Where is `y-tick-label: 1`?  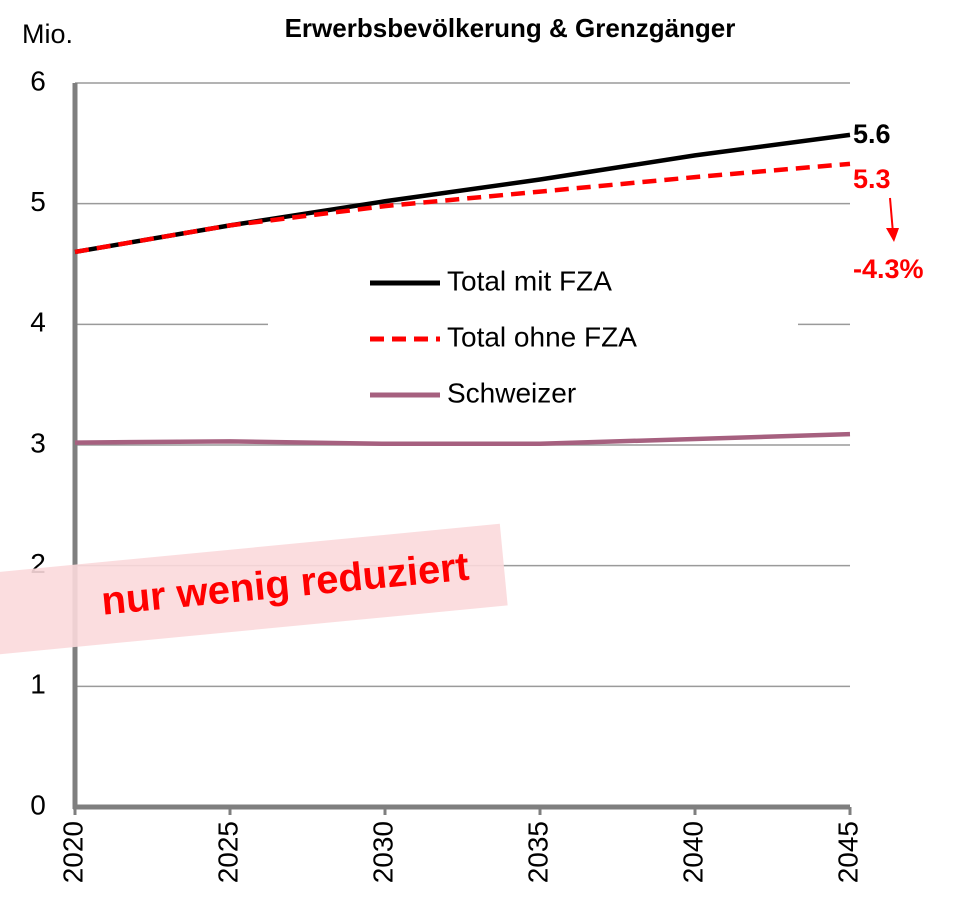 y-tick-label: 1 is located at coordinates (38, 684).